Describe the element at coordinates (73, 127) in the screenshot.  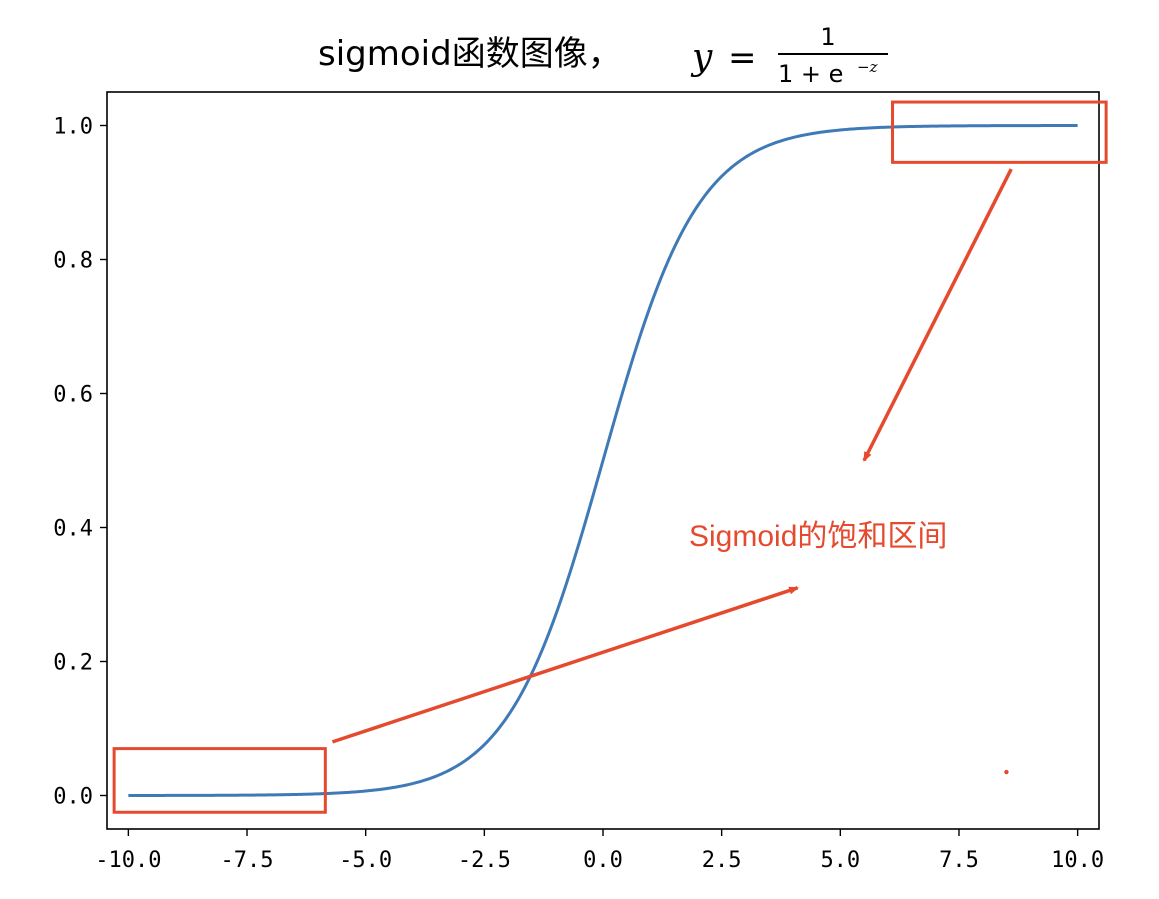
I see `y-tick-label: 1.0` at that location.